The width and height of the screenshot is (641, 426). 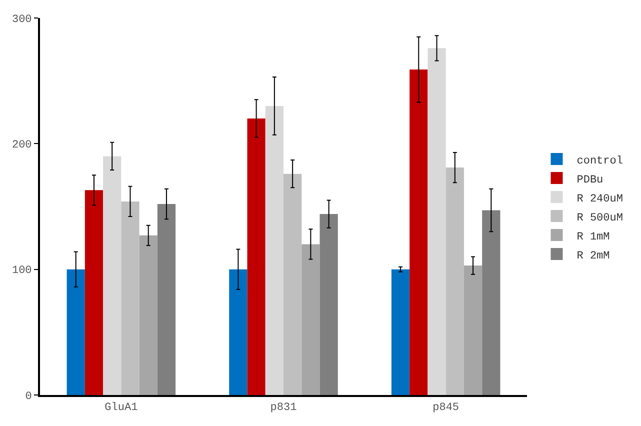 I want to click on legend-label: R 2mM, so click(x=593, y=256).